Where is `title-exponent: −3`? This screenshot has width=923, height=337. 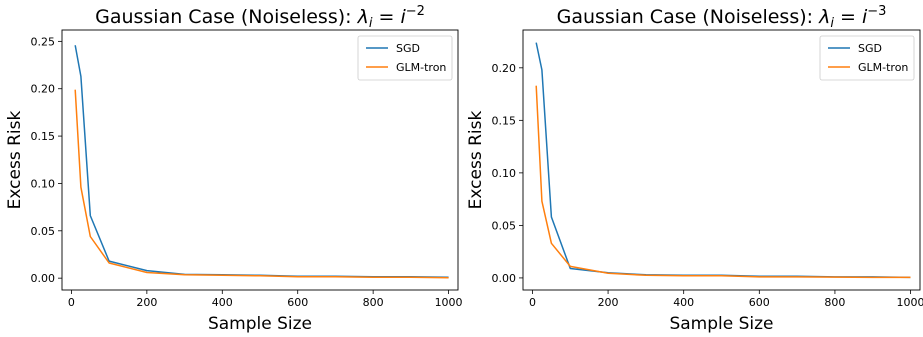 title-exponent: −3 is located at coordinates (876, 11).